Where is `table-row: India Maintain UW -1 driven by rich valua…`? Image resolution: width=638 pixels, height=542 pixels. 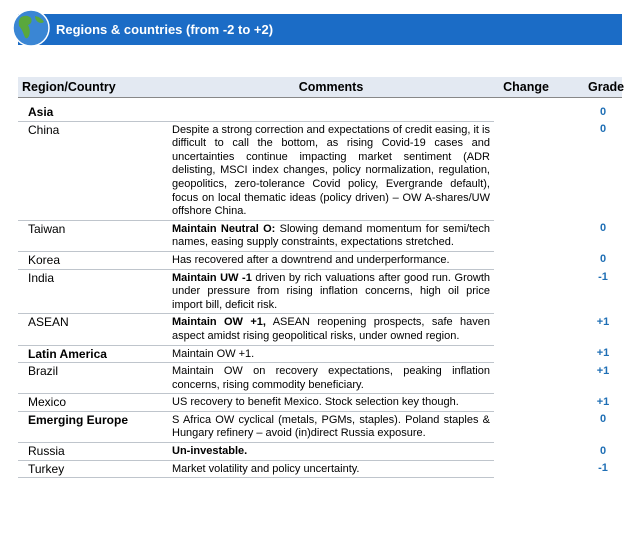 table-row: India Maintain UW -1 driven by rich valua… is located at coordinates (320, 292).